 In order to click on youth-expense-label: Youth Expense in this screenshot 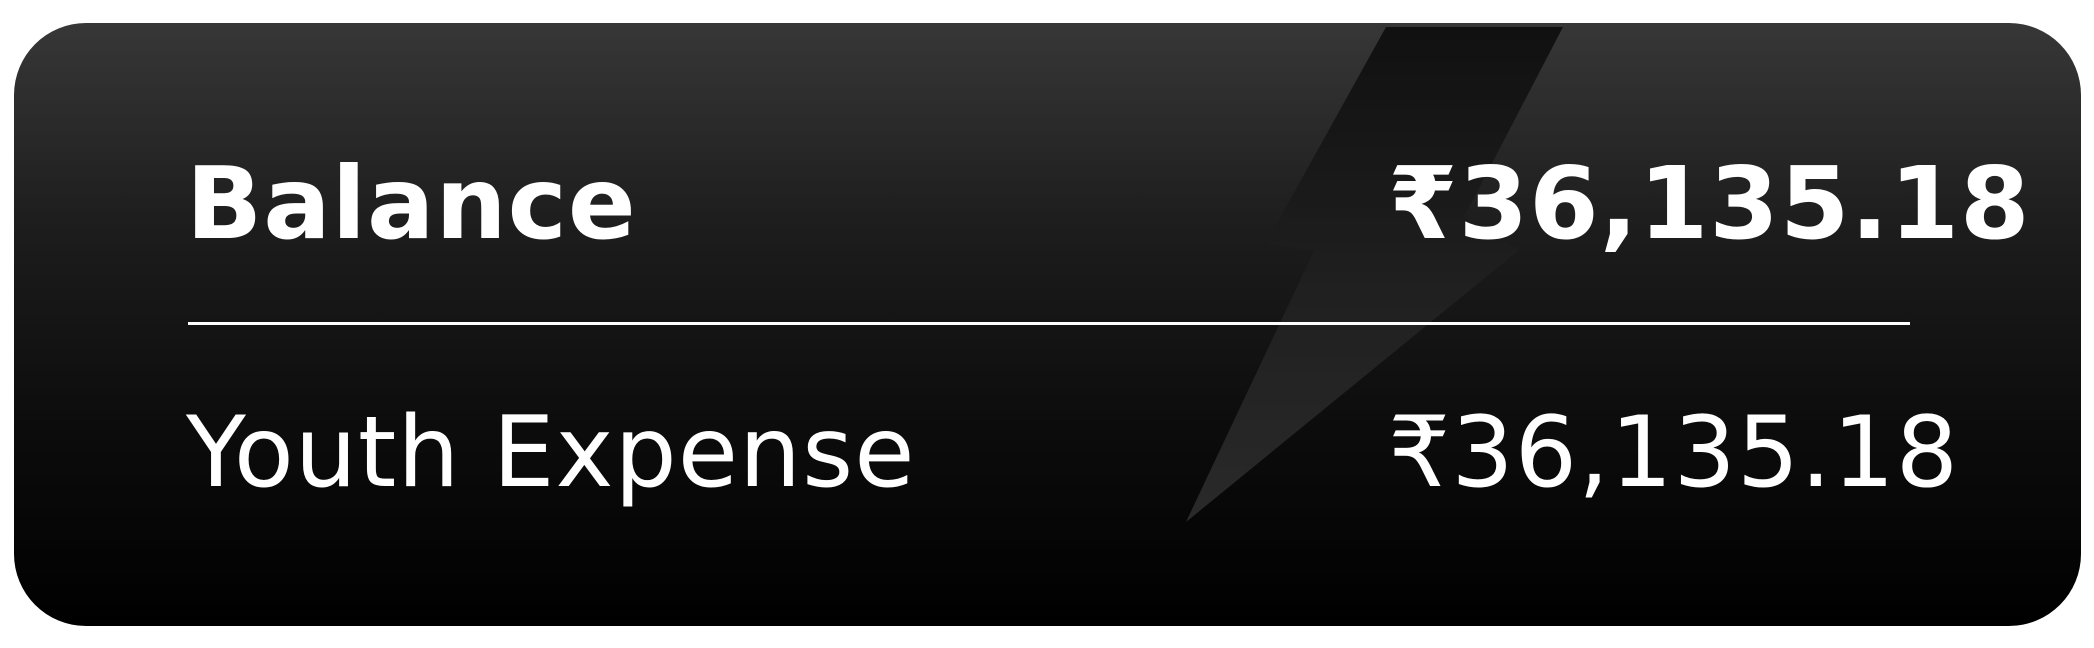, I will do `click(551, 453)`.